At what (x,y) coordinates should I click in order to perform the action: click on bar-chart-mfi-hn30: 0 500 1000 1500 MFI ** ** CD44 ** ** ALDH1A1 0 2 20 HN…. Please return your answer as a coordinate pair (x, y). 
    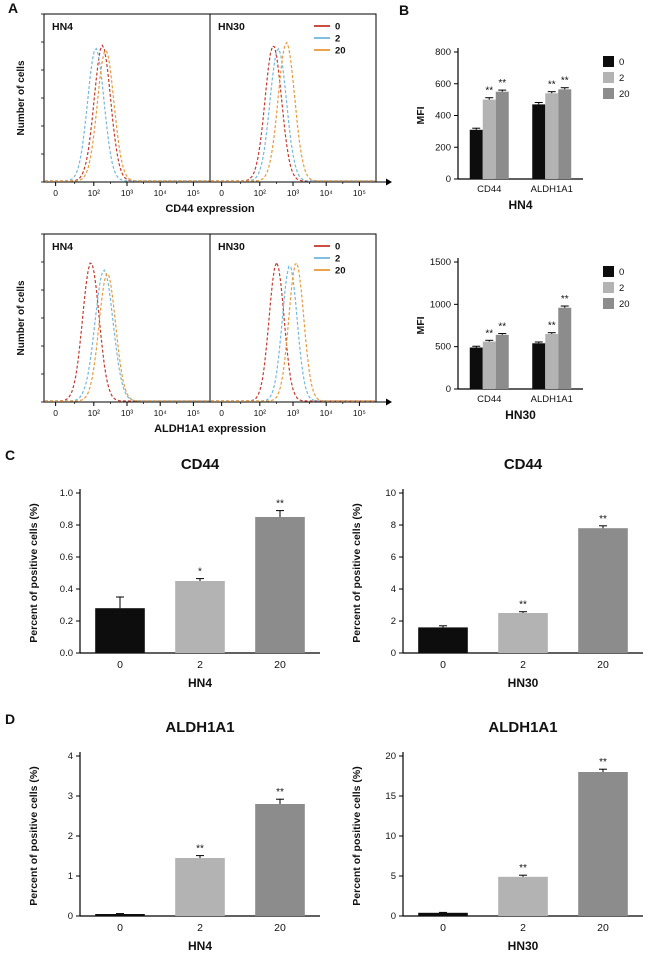
    Looking at the image, I should click on (535, 337).